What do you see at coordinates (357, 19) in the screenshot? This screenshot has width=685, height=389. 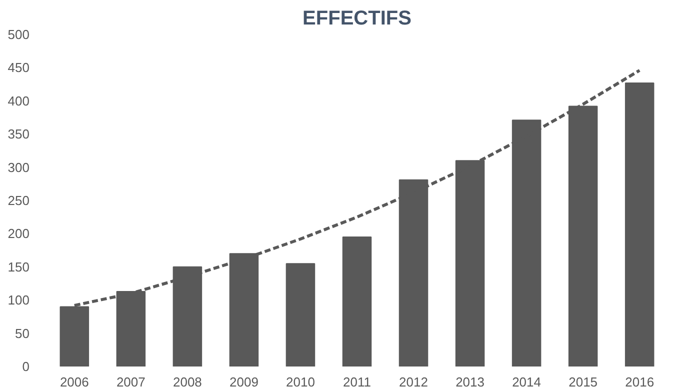 I see `chart-title: EFFECTIFS` at bounding box center [357, 19].